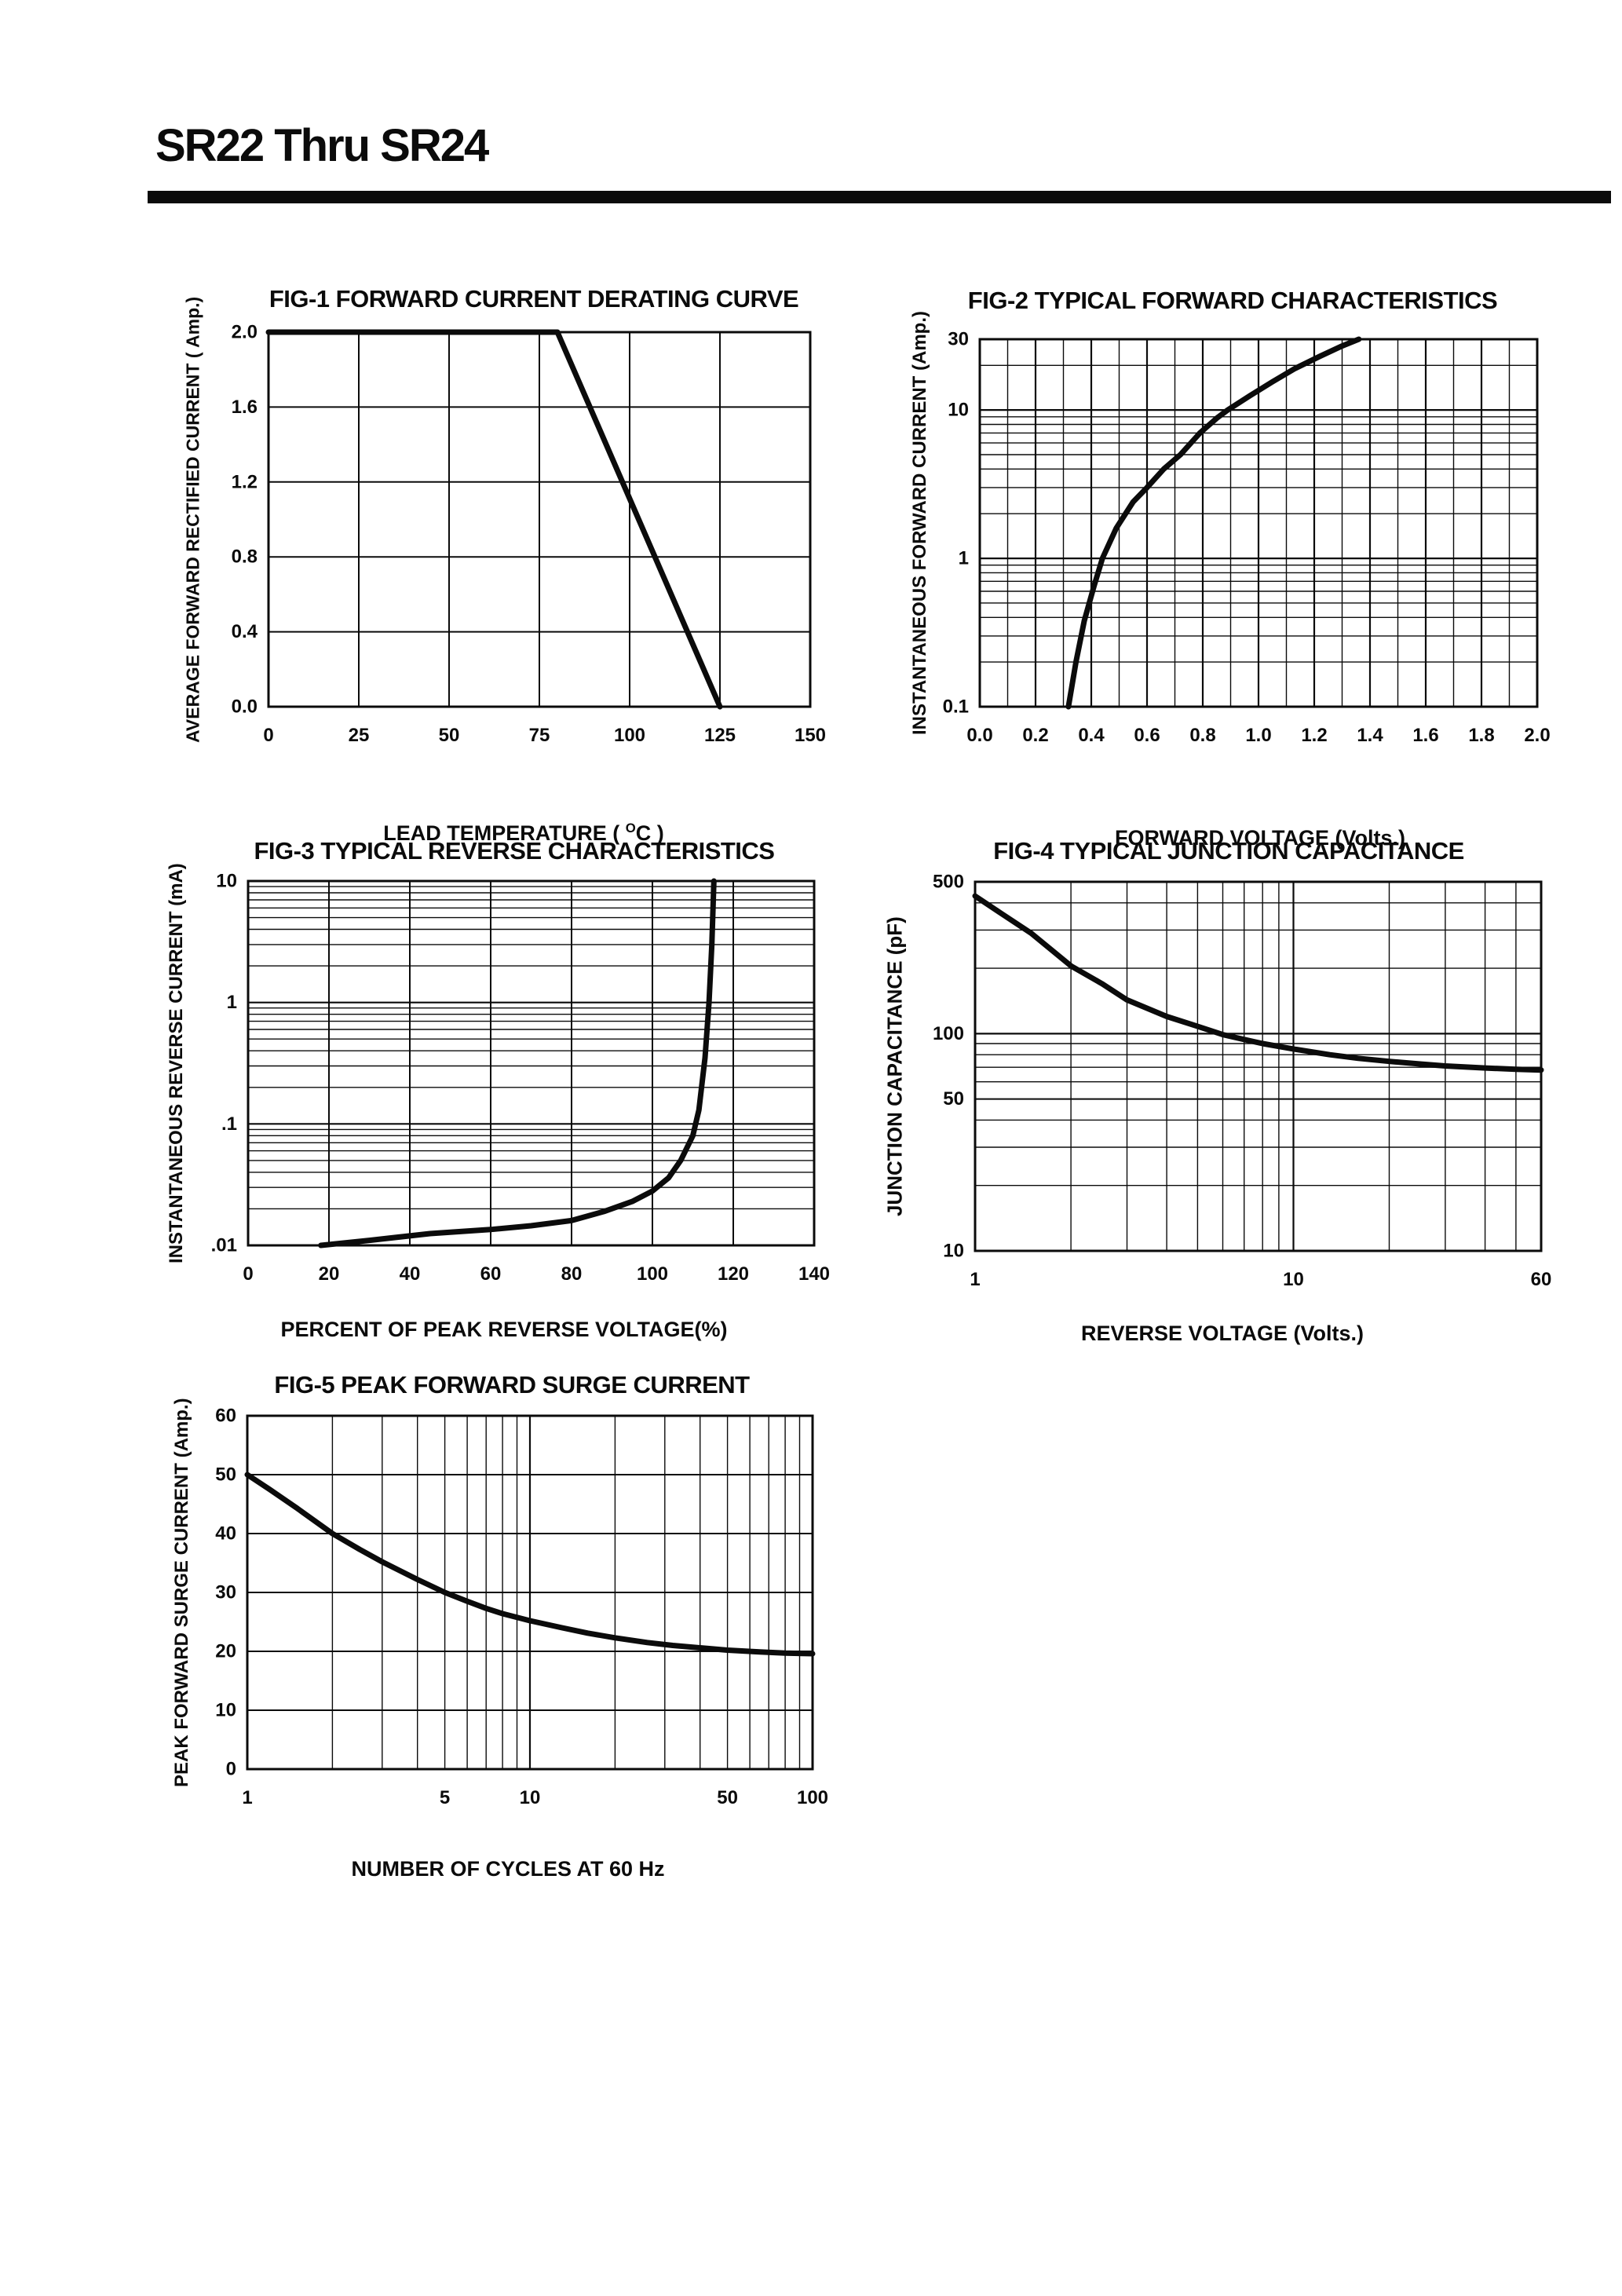 The height and width of the screenshot is (2296, 1622). Describe the element at coordinates (1091, 736) in the screenshot. I see `x-tick-label: 0.4` at that location.